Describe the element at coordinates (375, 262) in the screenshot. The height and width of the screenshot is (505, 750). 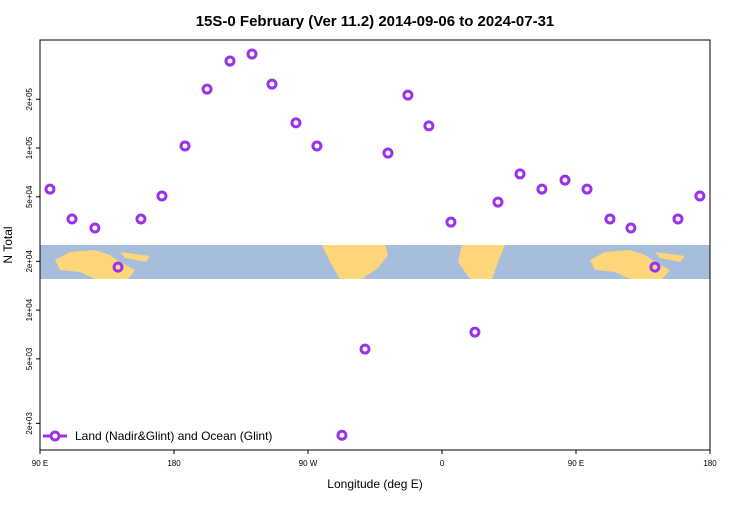
I see `map-band` at that location.